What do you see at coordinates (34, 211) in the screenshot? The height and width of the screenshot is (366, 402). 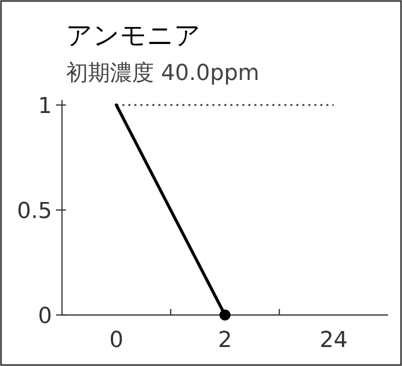 I see `y-tick-label: 0.5` at bounding box center [34, 211].